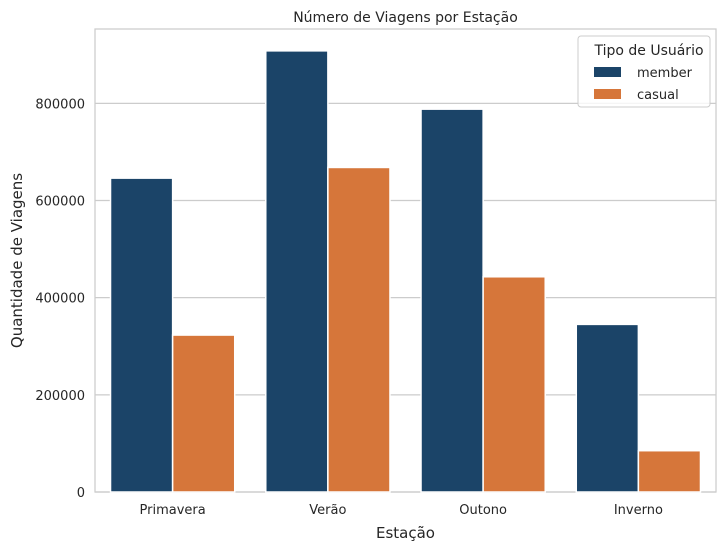  I want to click on x-tick-label: Primavera, so click(173, 510).